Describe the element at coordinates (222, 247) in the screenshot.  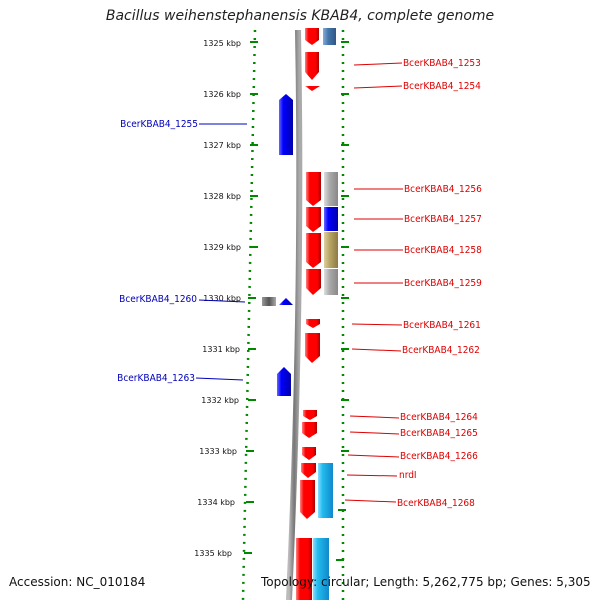
I see `kbp-label: 1329 kbp` at that location.